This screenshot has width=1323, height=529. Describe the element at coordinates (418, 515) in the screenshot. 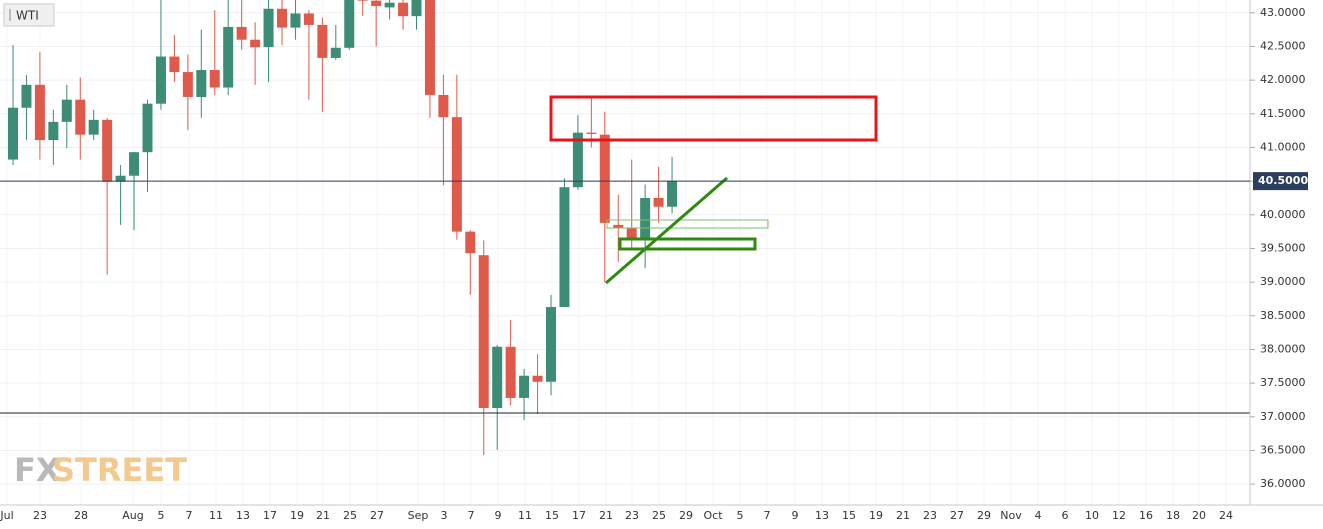

I see `x-tick-label: Sep` at that location.